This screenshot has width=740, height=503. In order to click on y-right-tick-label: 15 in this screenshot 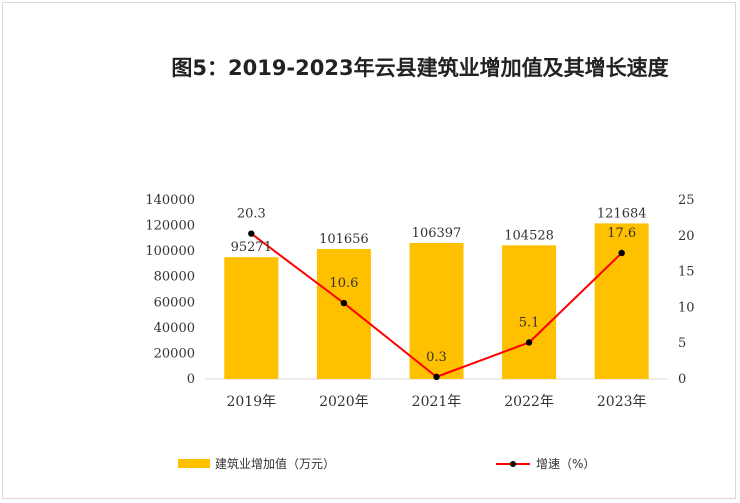, I will do `click(686, 272)`.